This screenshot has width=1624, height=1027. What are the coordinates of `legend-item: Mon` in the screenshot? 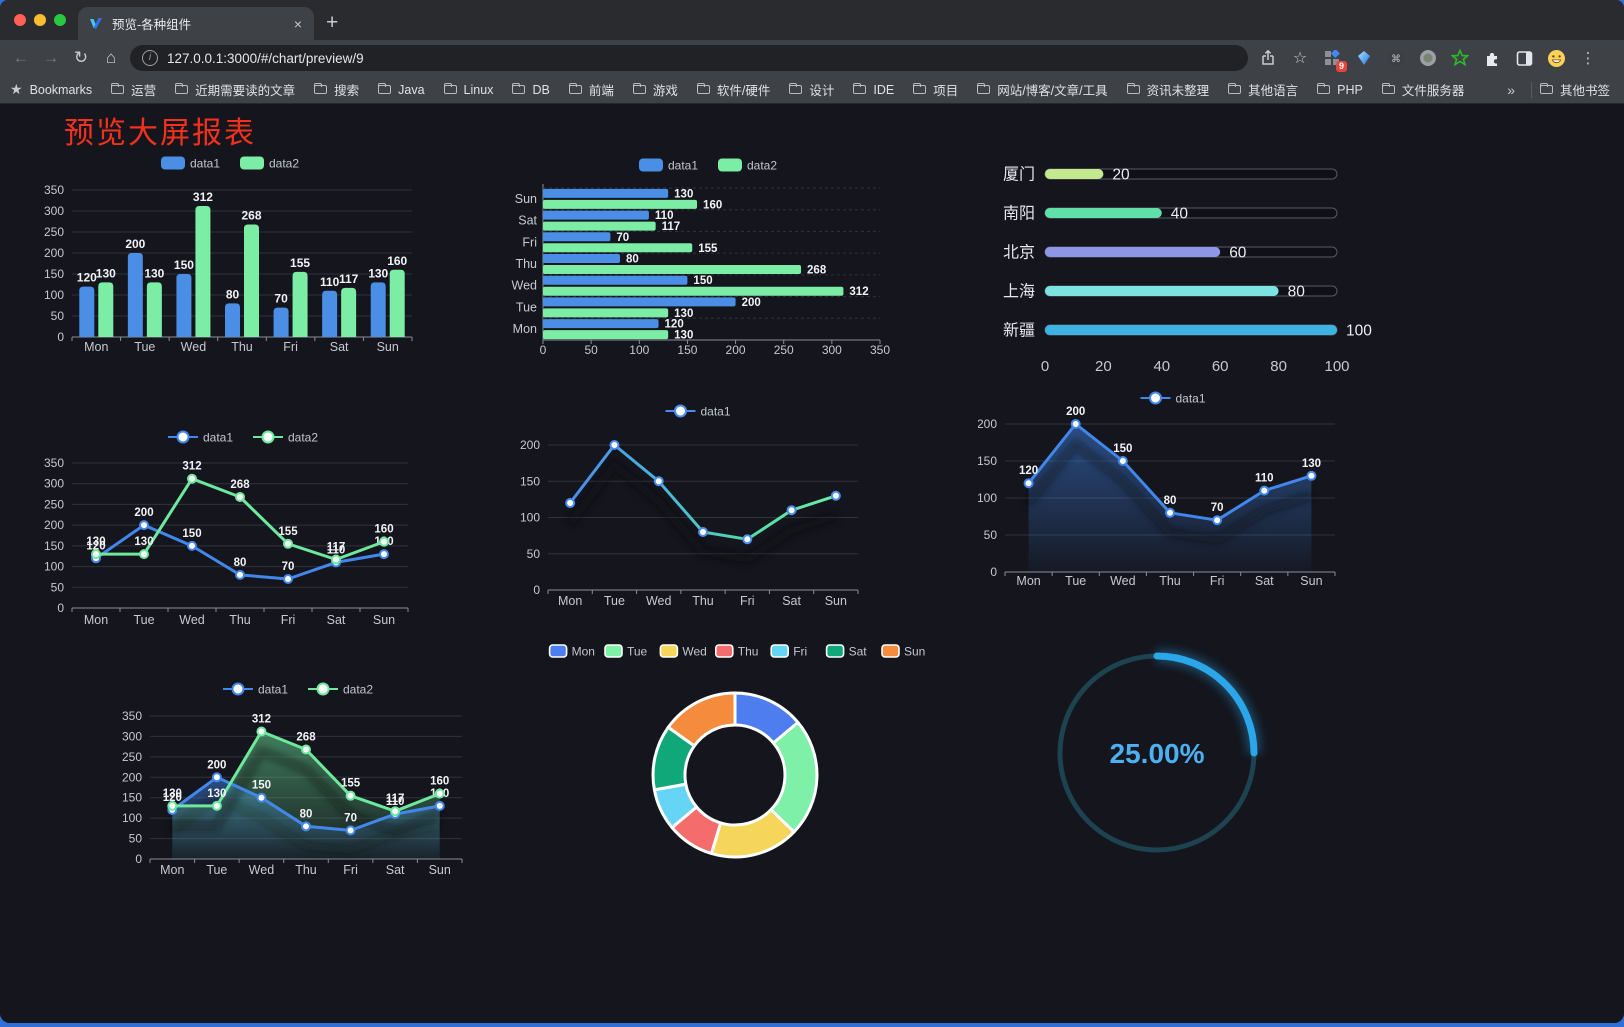 It's located at (571, 651).